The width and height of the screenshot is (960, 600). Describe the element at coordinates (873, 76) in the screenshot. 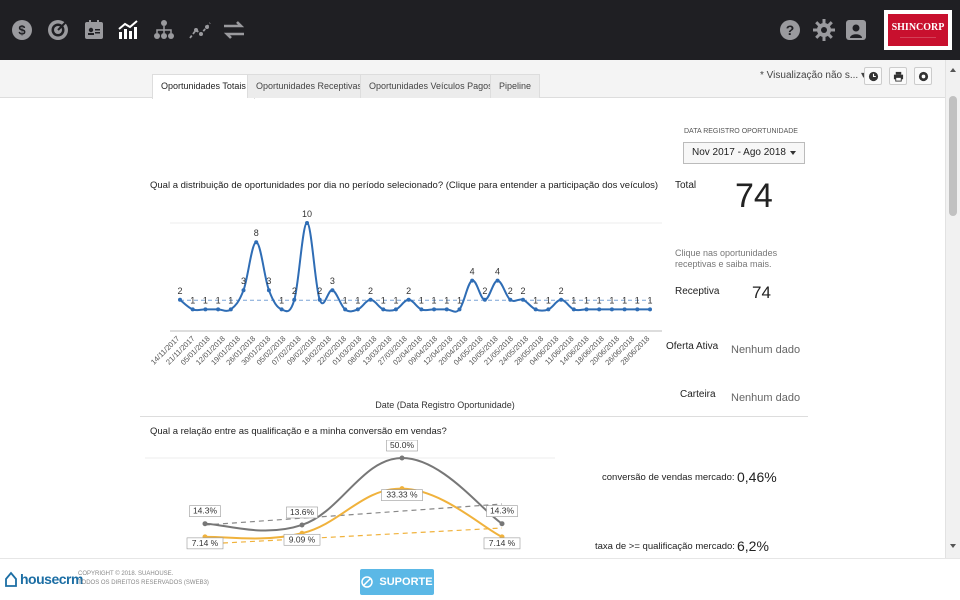

I see `clock-button` at that location.